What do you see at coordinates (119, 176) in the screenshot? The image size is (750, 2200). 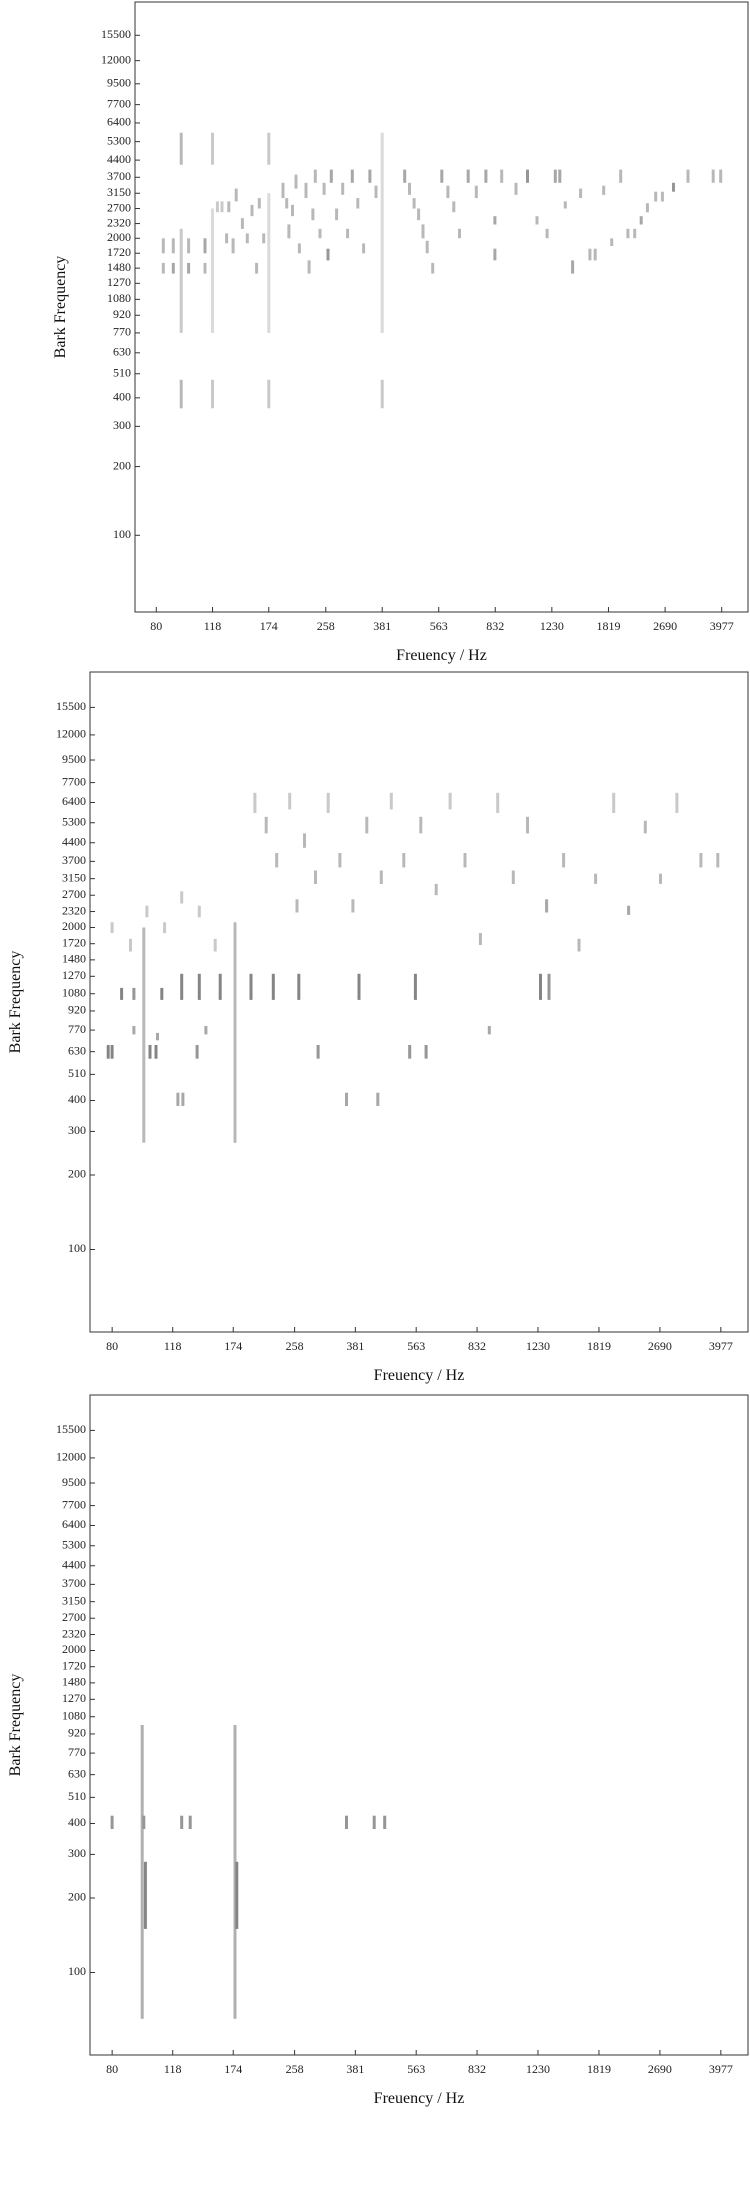 I see `y-tick-label: 3700` at bounding box center [119, 176].